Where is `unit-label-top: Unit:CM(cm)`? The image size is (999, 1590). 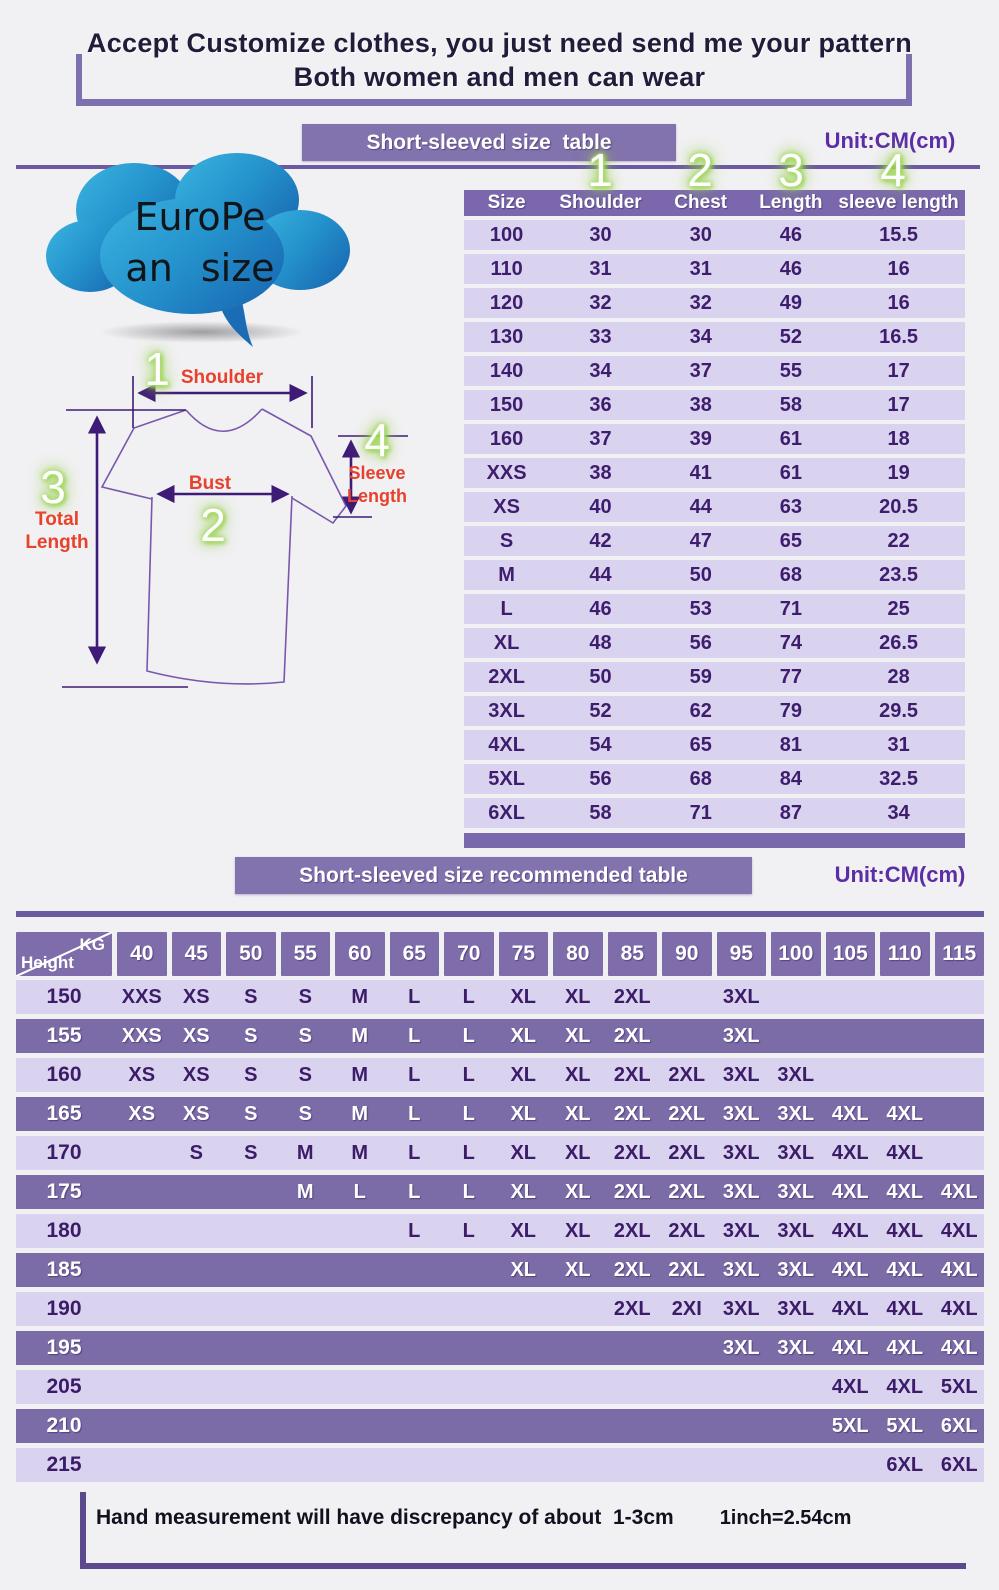 unit-label-top: Unit:CM(cm) is located at coordinates (890, 140).